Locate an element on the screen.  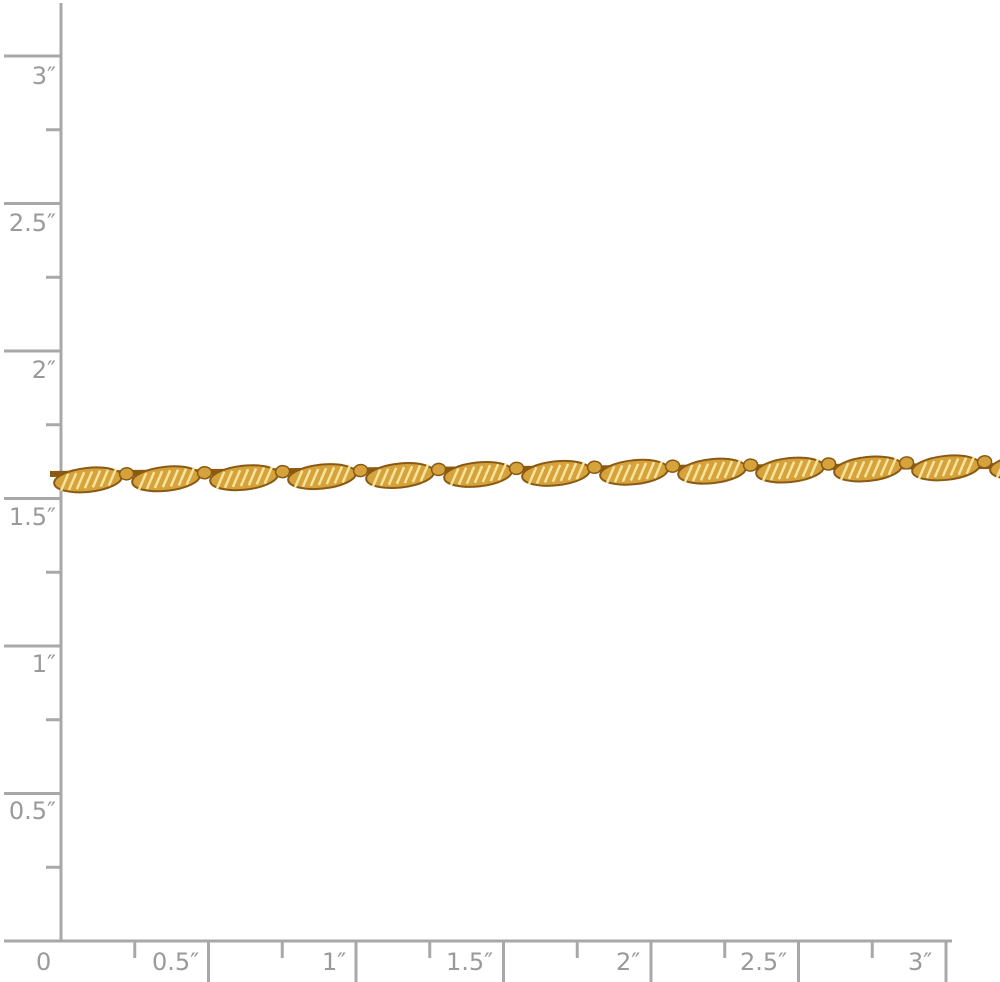
chain-link is located at coordinates (994, 467).